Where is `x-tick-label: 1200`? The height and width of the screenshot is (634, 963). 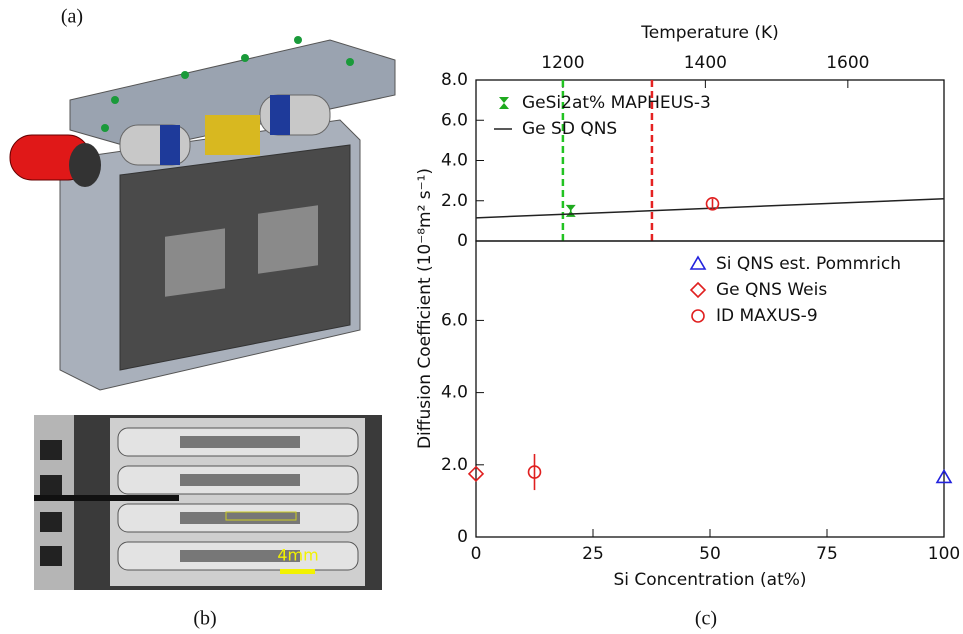 x-tick-label: 1200 is located at coordinates (562, 63).